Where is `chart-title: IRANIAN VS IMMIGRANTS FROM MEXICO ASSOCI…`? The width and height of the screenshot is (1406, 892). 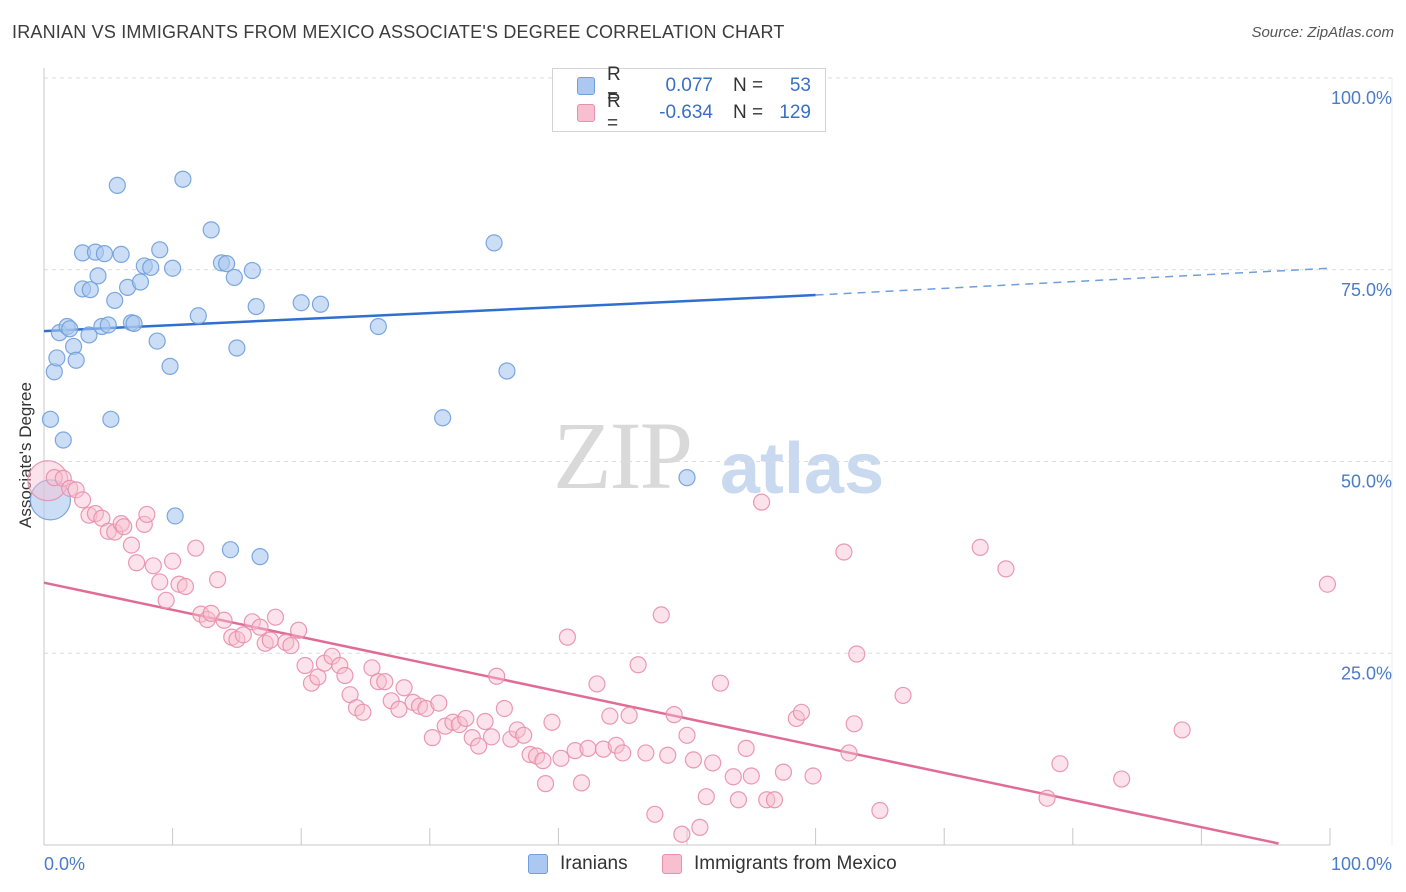
chart-title: IRANIAN VS IMMIGRANTS FROM MEXICO ASSOCI… is located at coordinates (398, 32).